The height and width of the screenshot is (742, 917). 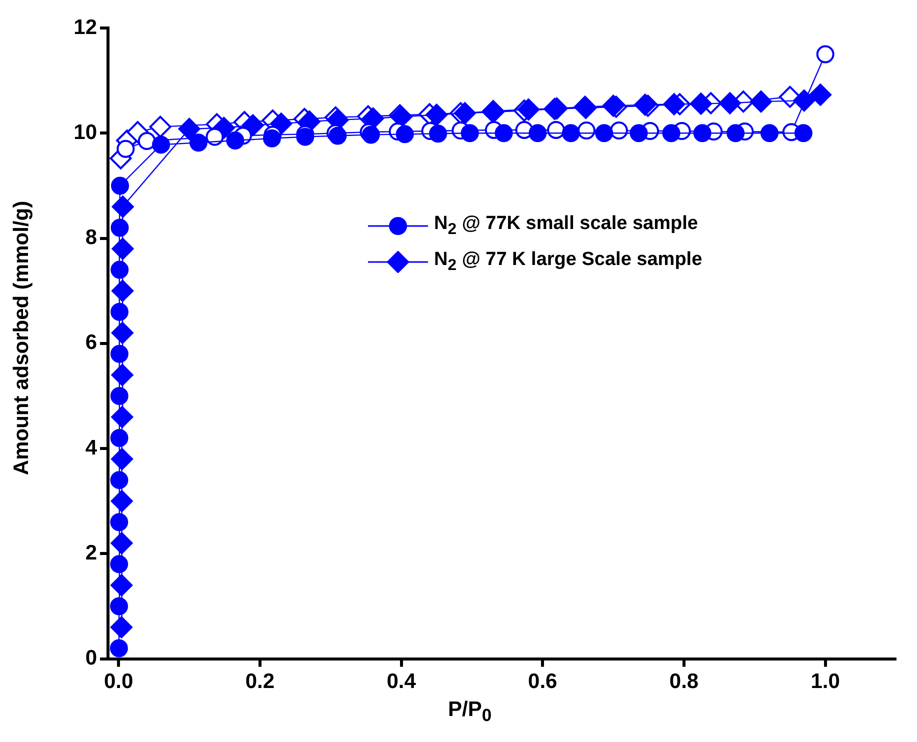 What do you see at coordinates (543, 682) in the screenshot?
I see `x-tick-label: 0.6` at bounding box center [543, 682].